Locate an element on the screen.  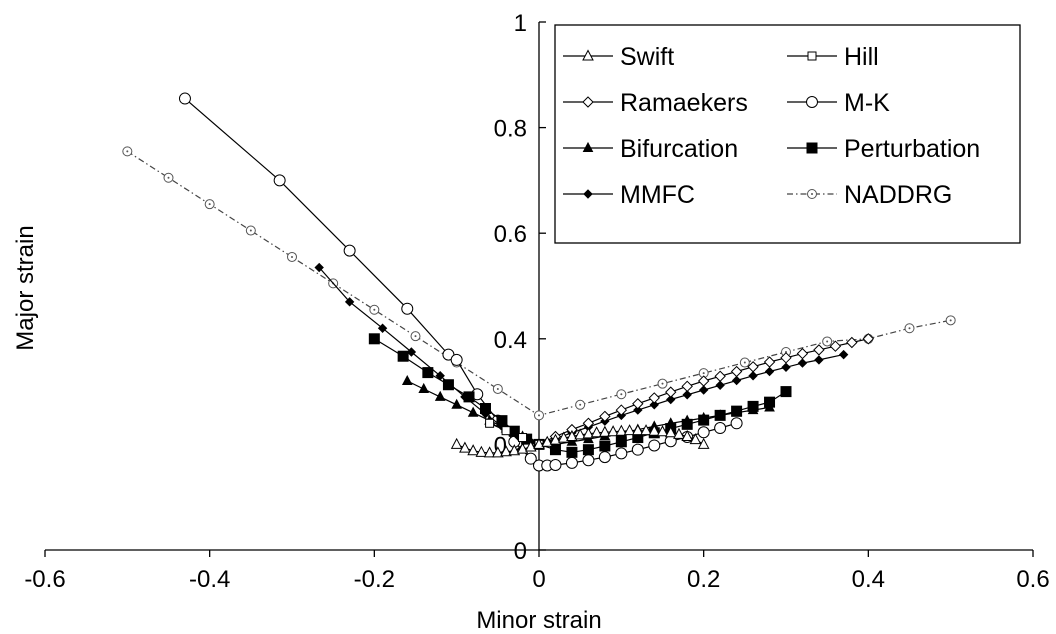
x-tick-label: -0.4 is located at coordinates (209, 579).